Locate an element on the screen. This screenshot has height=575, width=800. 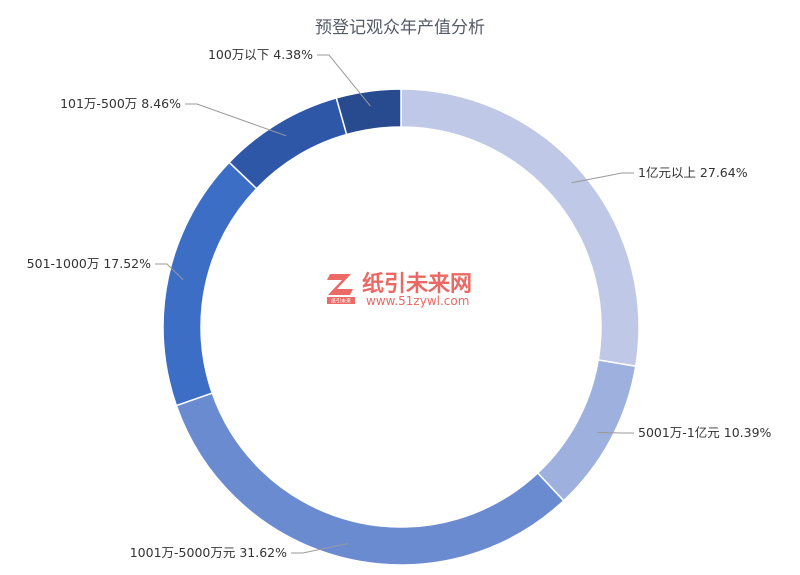
watermark-url: www.51zywl.com is located at coordinates (417, 301).